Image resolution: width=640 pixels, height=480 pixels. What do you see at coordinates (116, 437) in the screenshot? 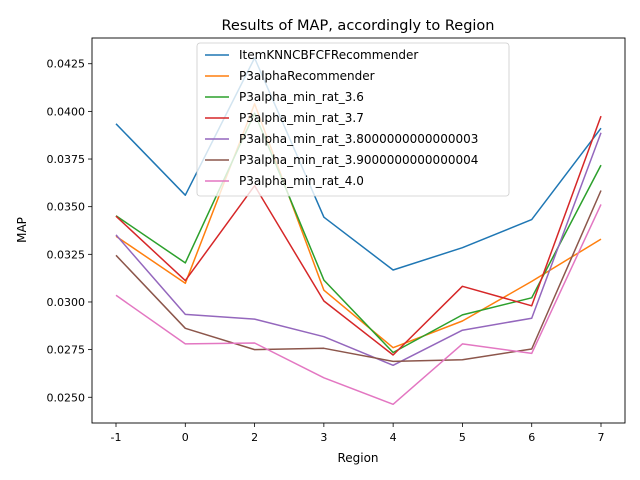
I see `x-tick-label: -1` at bounding box center [116, 437].